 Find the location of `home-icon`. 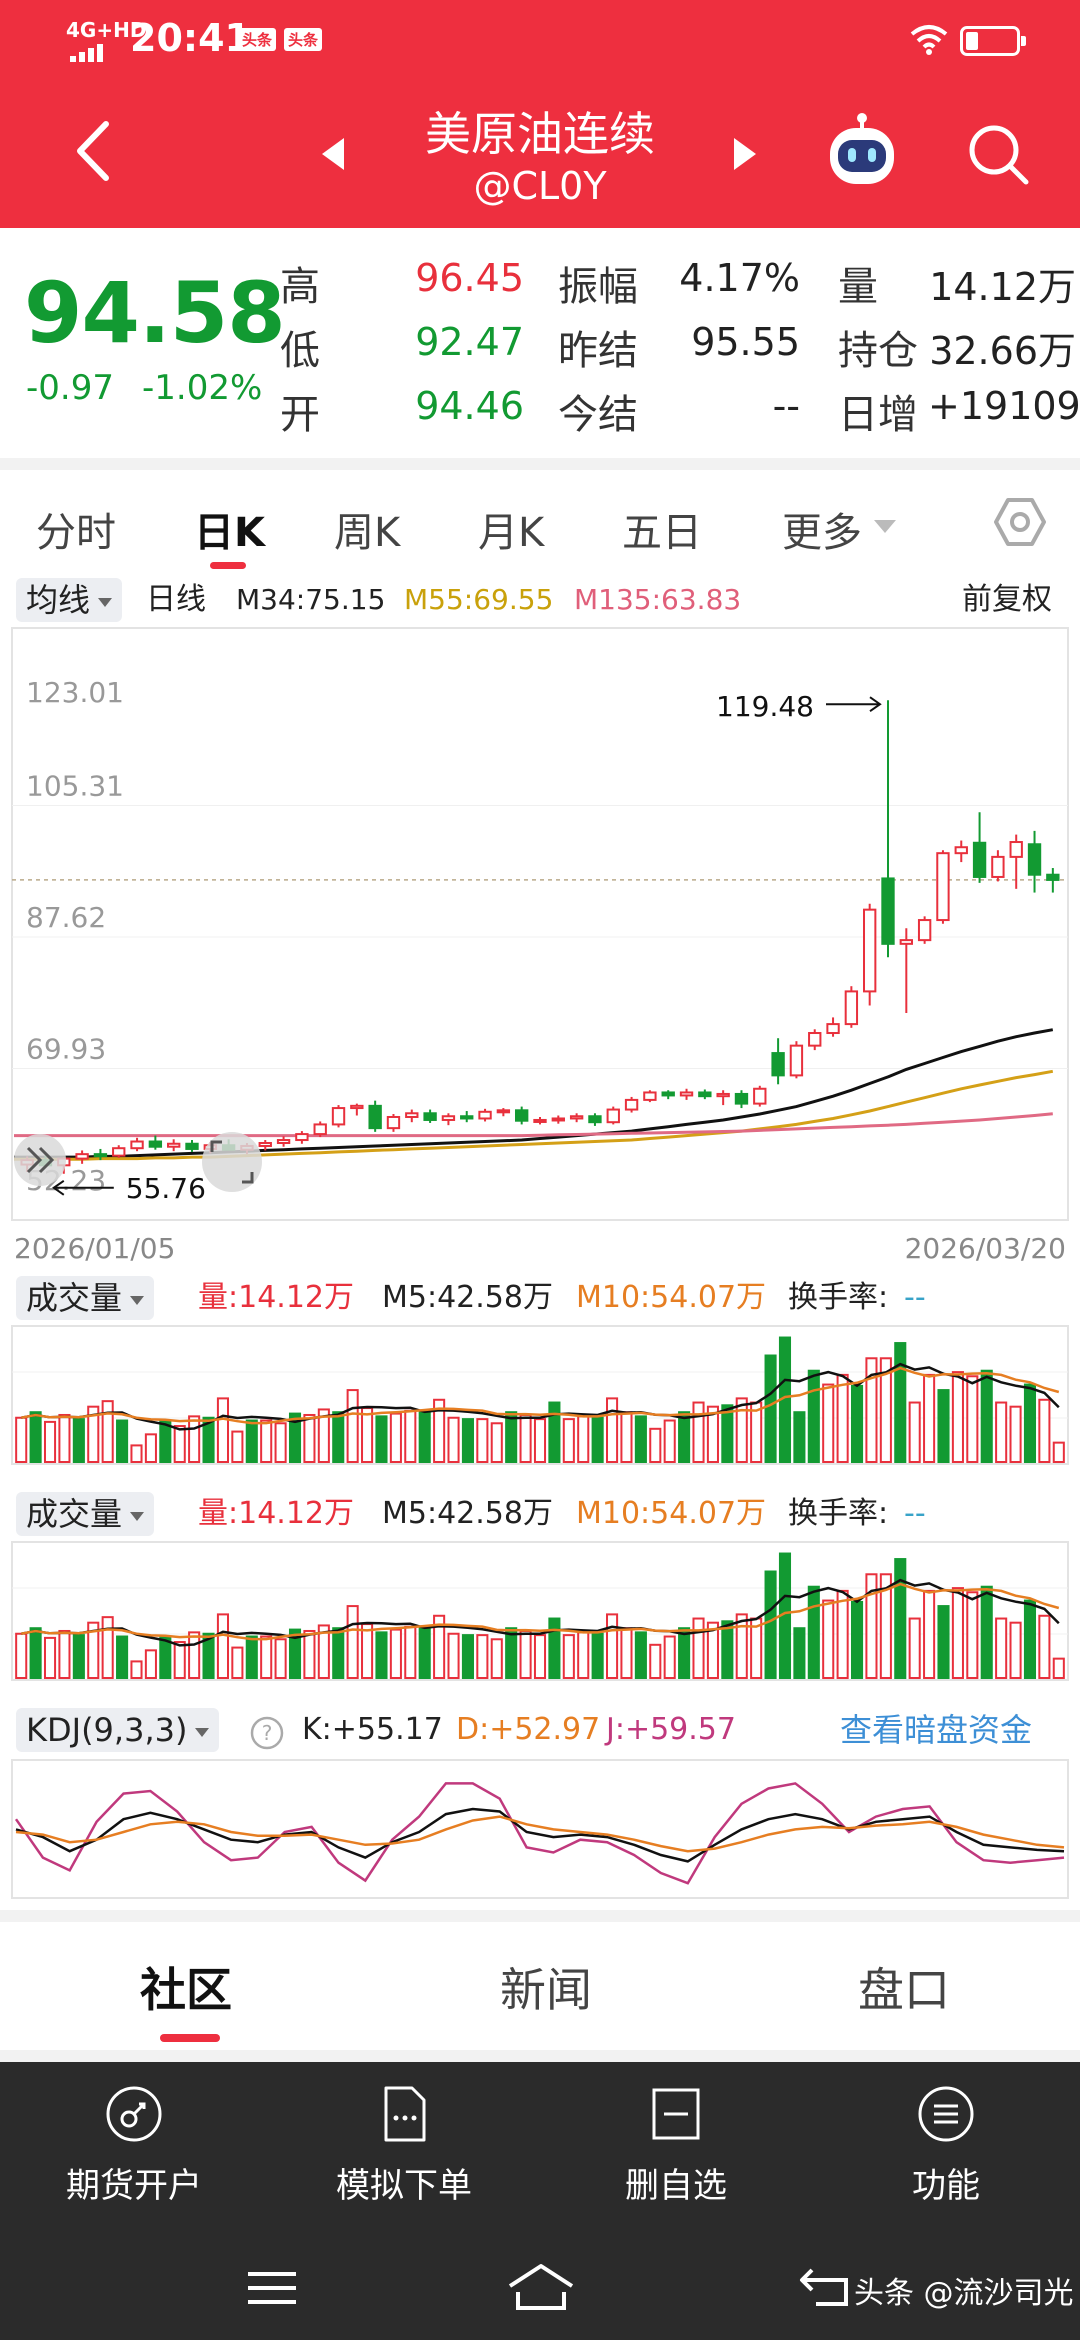

home-icon is located at coordinates (541, 2287).